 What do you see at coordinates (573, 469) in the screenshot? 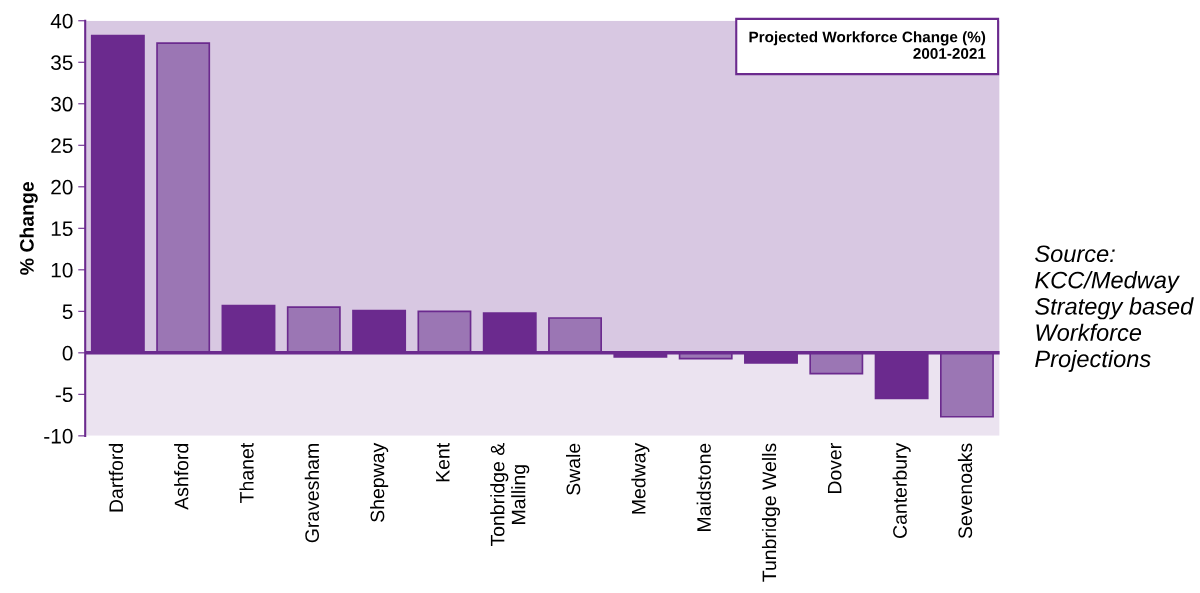
I see `x-tick-label: Swale` at bounding box center [573, 469].